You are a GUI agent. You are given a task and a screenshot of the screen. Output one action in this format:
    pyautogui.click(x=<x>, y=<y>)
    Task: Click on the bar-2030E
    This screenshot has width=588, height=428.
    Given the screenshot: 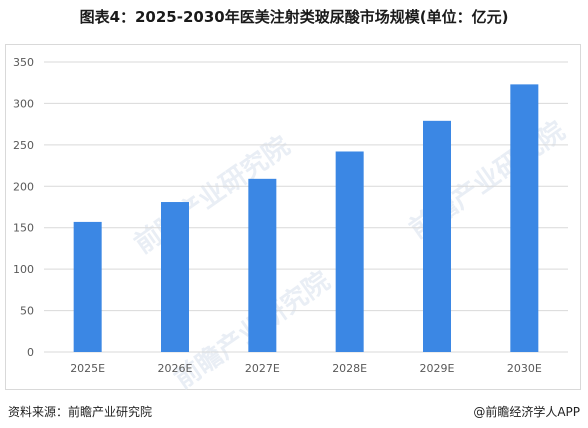 What is the action you would take?
    pyautogui.click(x=524, y=218)
    